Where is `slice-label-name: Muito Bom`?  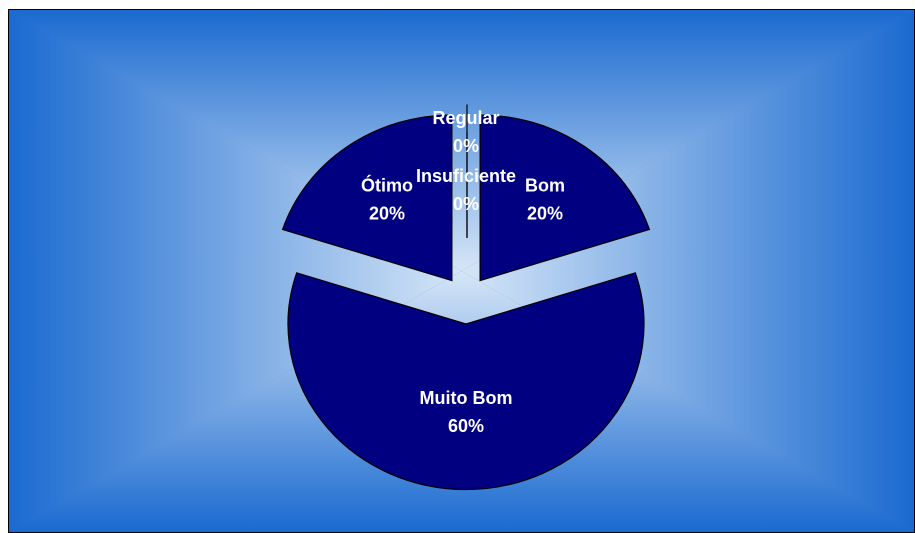
slice-label-name: Muito Bom is located at coordinates (466, 398).